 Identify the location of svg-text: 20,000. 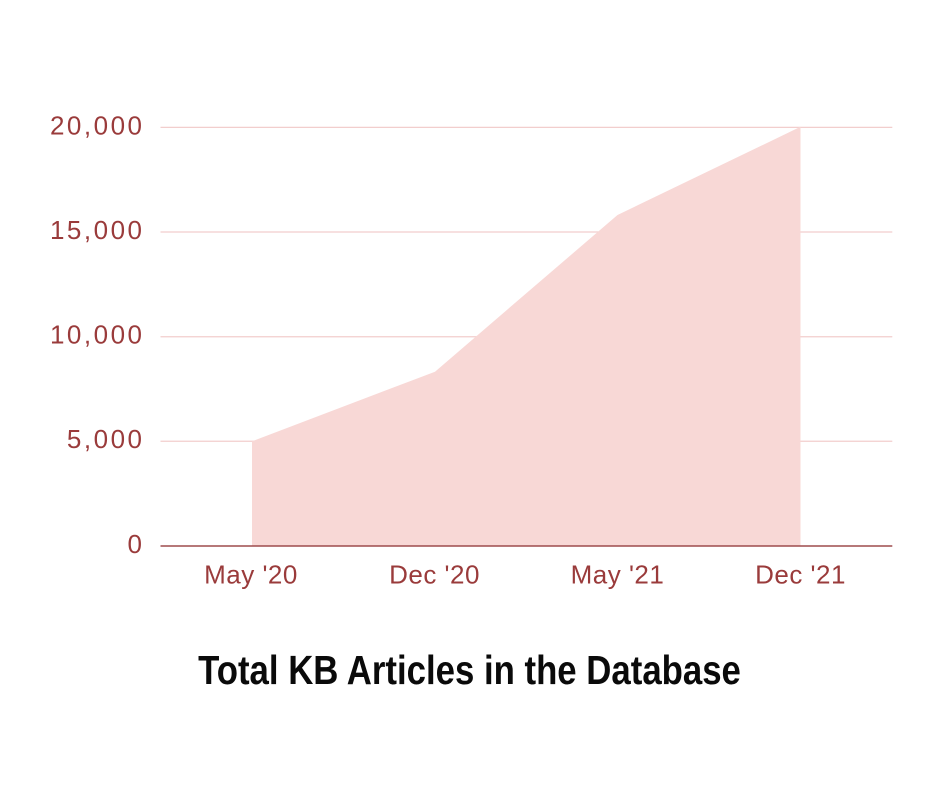
(97, 125).